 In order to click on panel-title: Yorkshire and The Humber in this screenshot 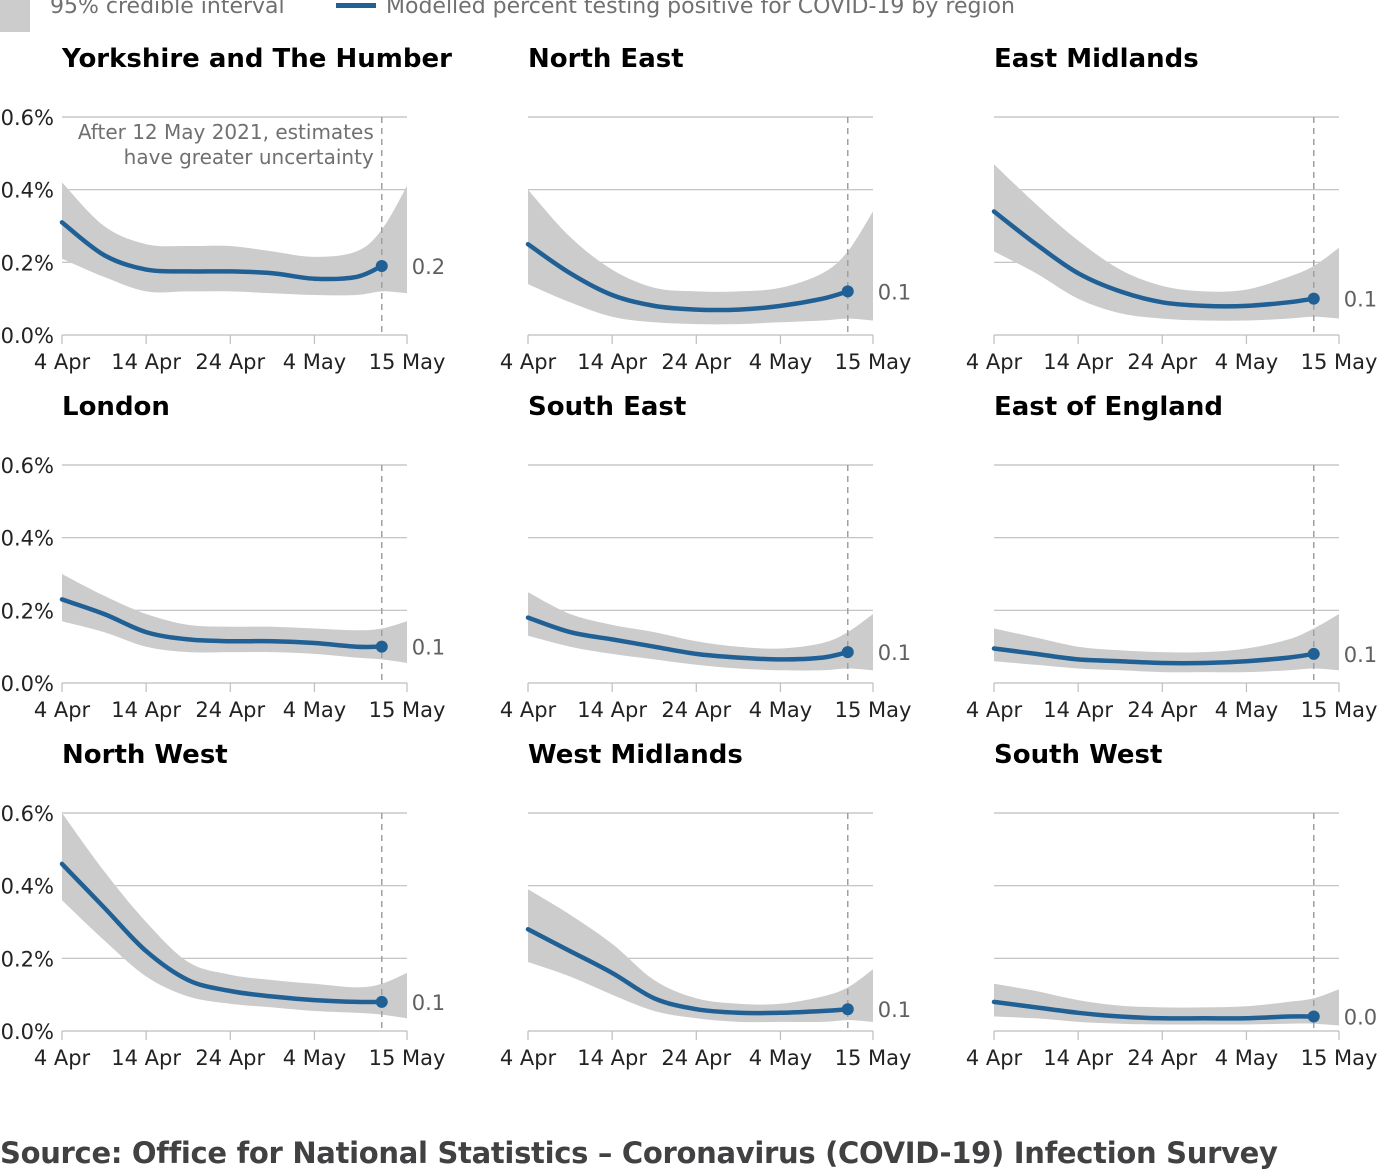, I will do `click(256, 59)`.